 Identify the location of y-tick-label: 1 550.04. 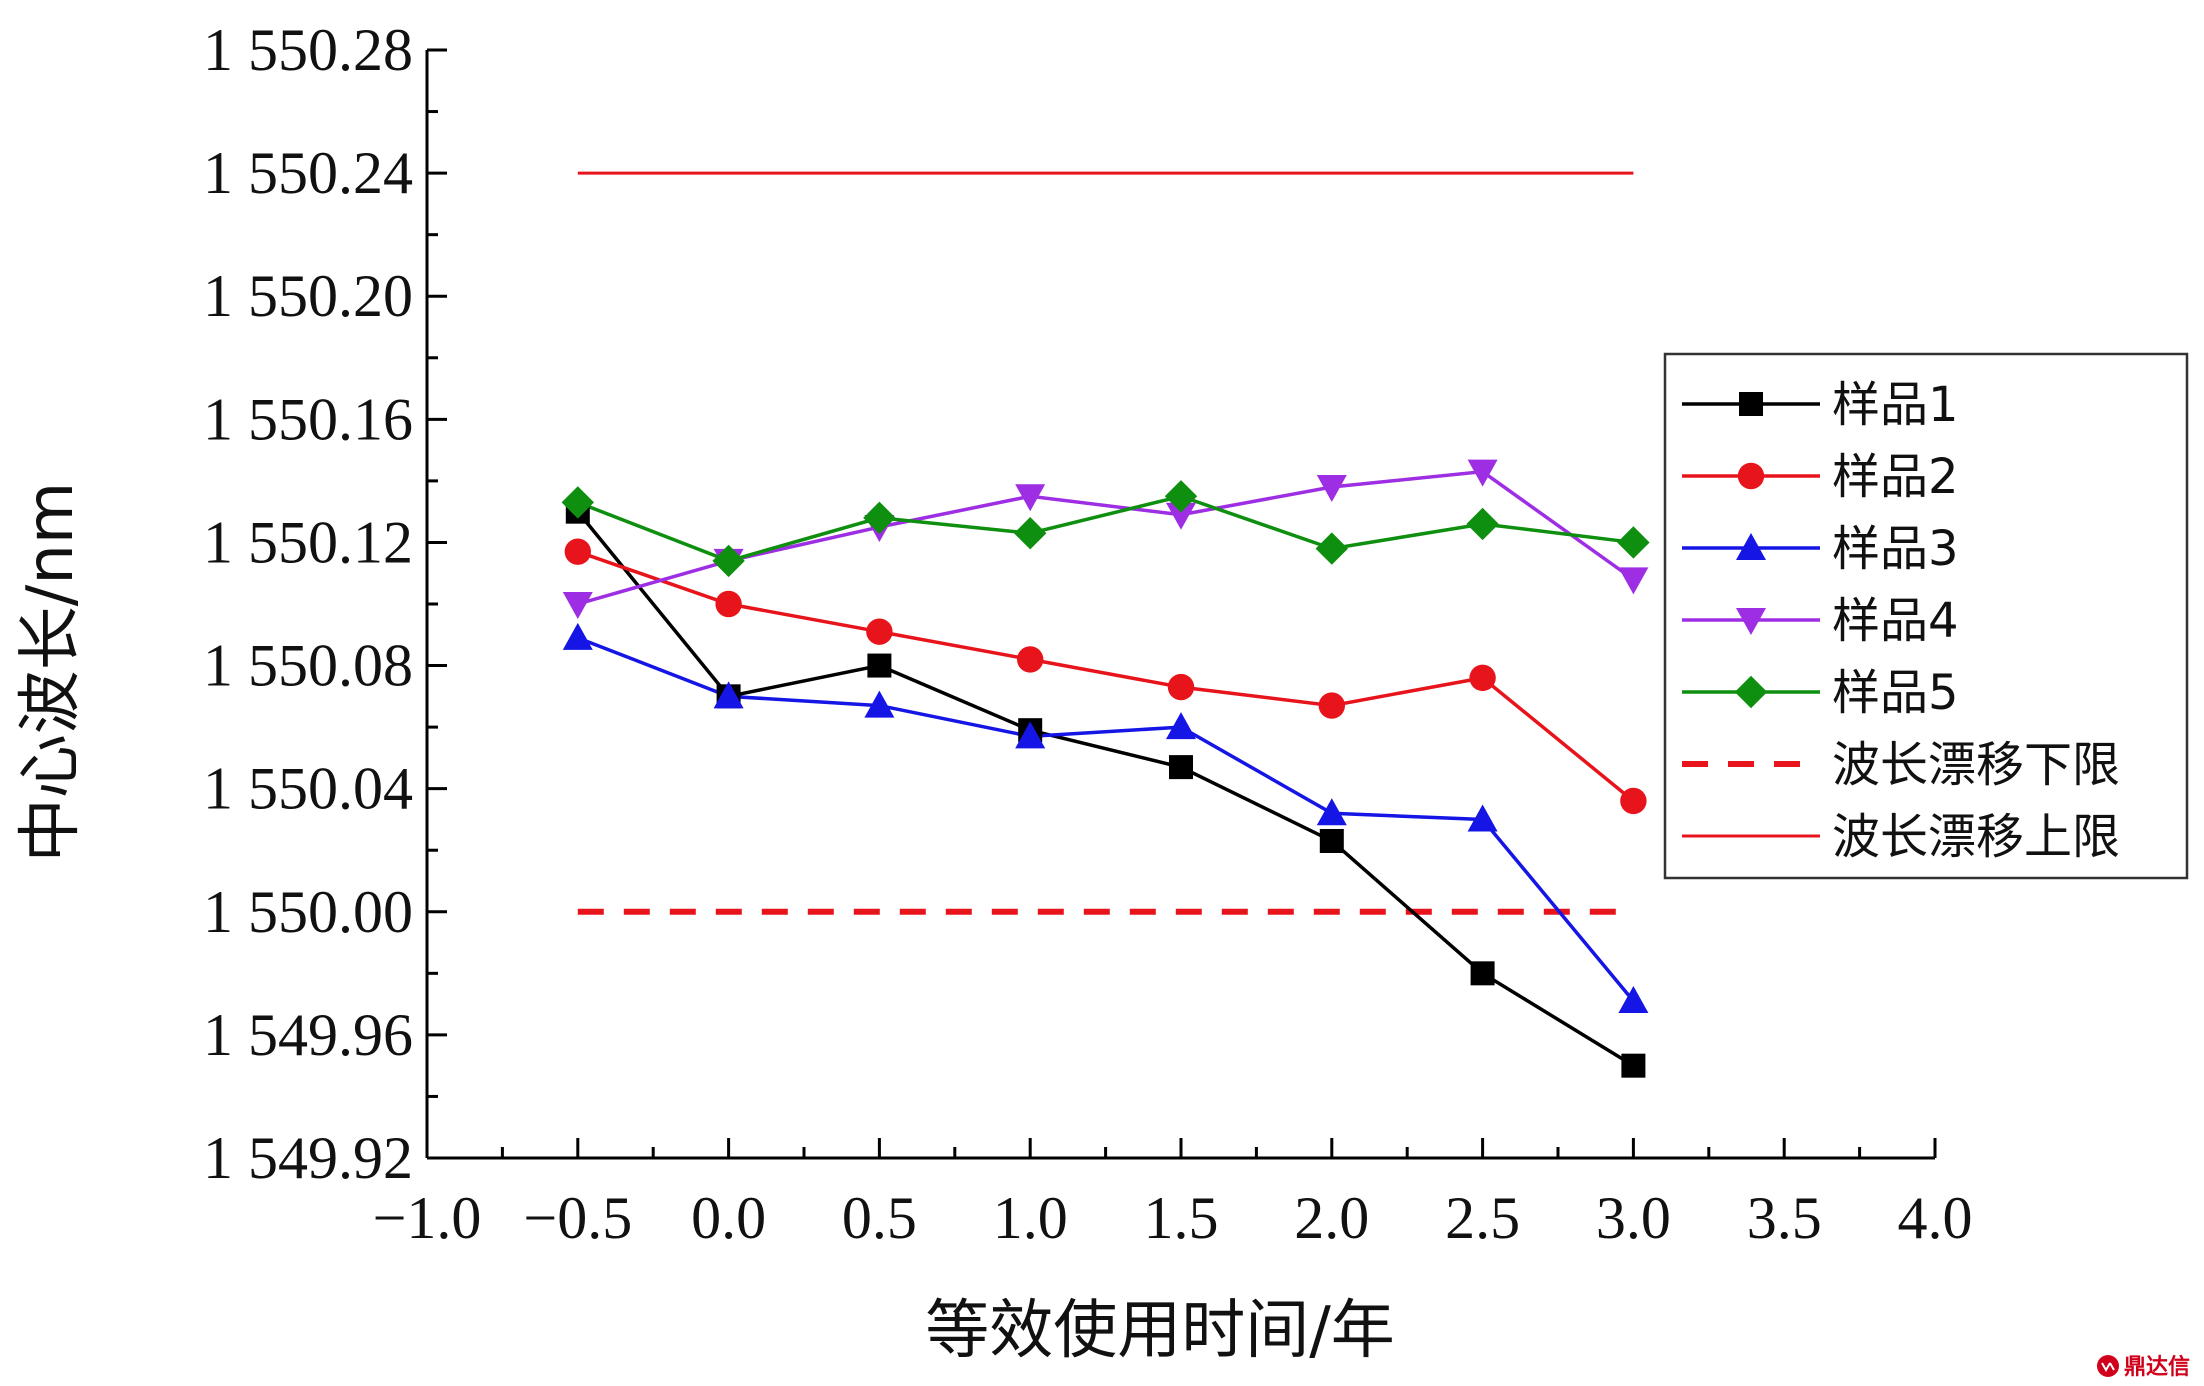
(308, 789).